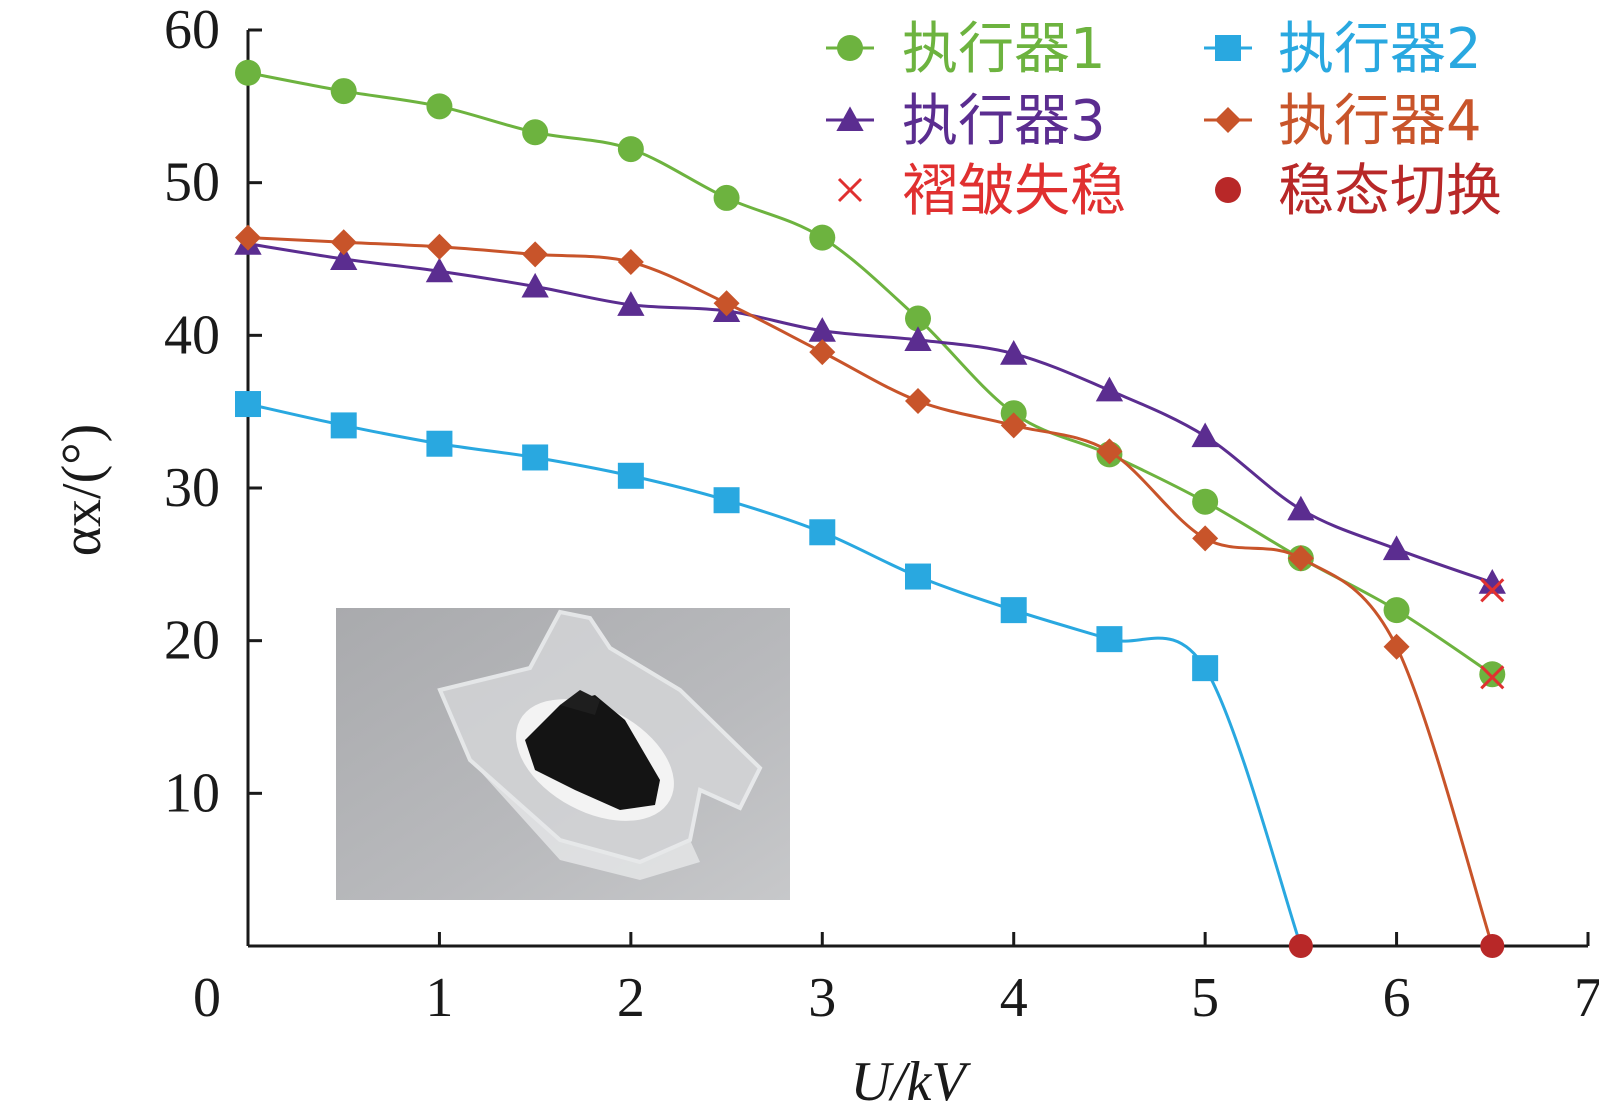  Describe the element at coordinates (192, 30) in the screenshot. I see `y-tick-label: 60` at that location.